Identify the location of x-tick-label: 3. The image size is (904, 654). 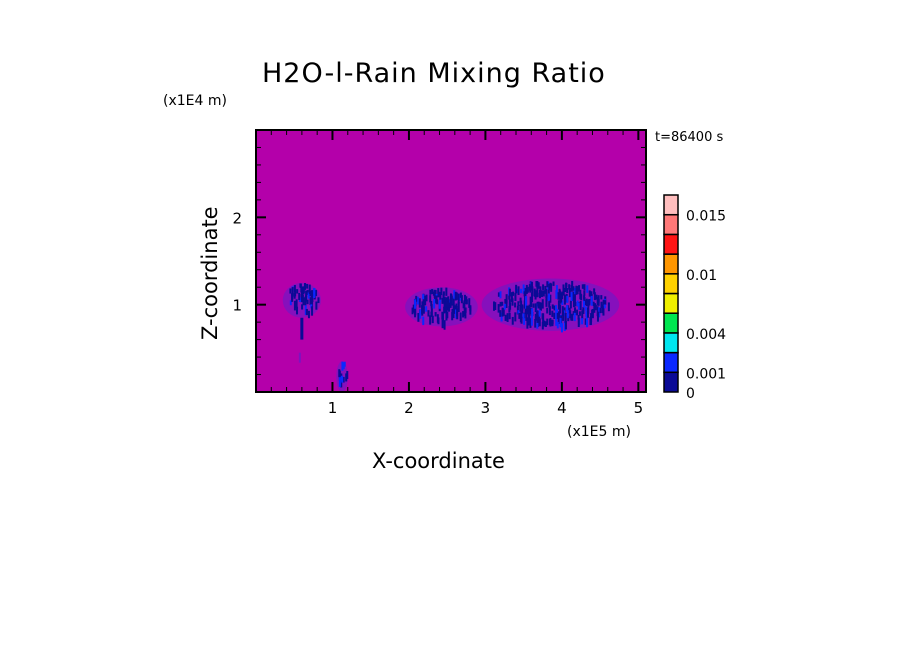
(486, 408).